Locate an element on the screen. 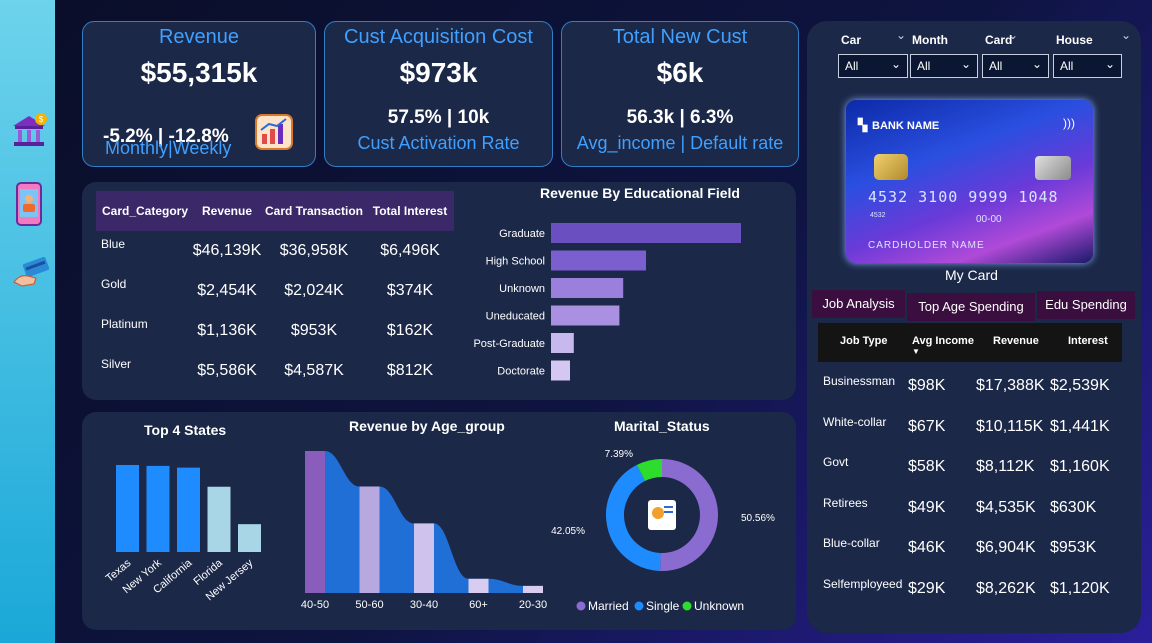  kpi-sub: Avg_income | Default rate is located at coordinates (680, 143).